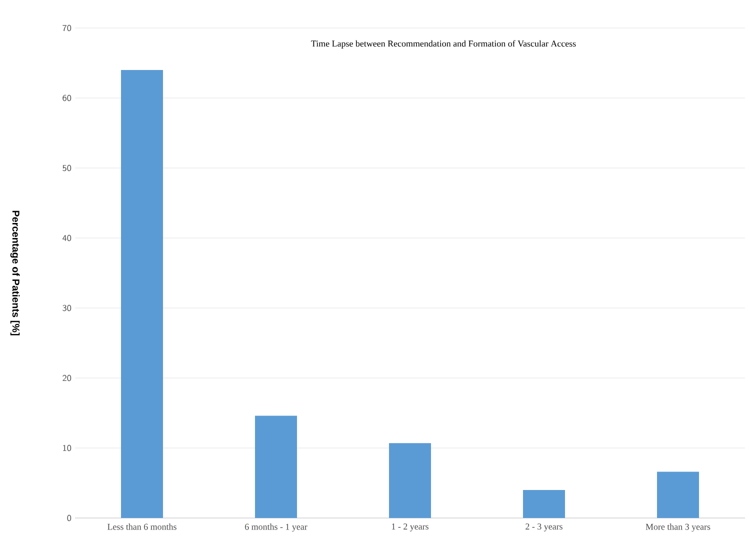  Describe the element at coordinates (67, 448) in the screenshot. I see `y-tick-label: 10` at that location.